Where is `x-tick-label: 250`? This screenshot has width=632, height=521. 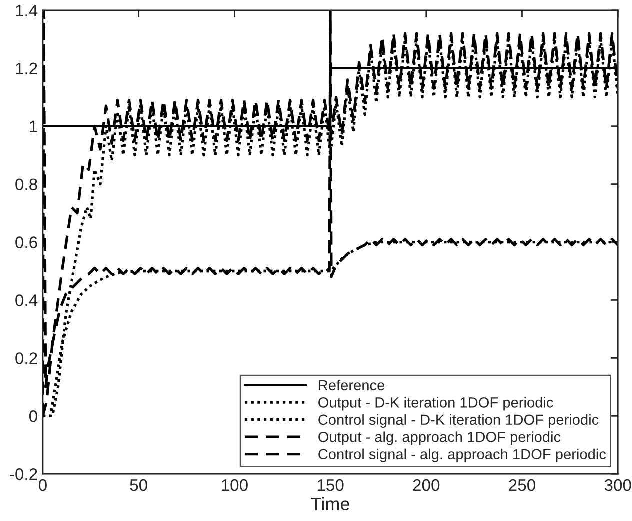 x-tick-label: 250 is located at coordinates (522, 485).